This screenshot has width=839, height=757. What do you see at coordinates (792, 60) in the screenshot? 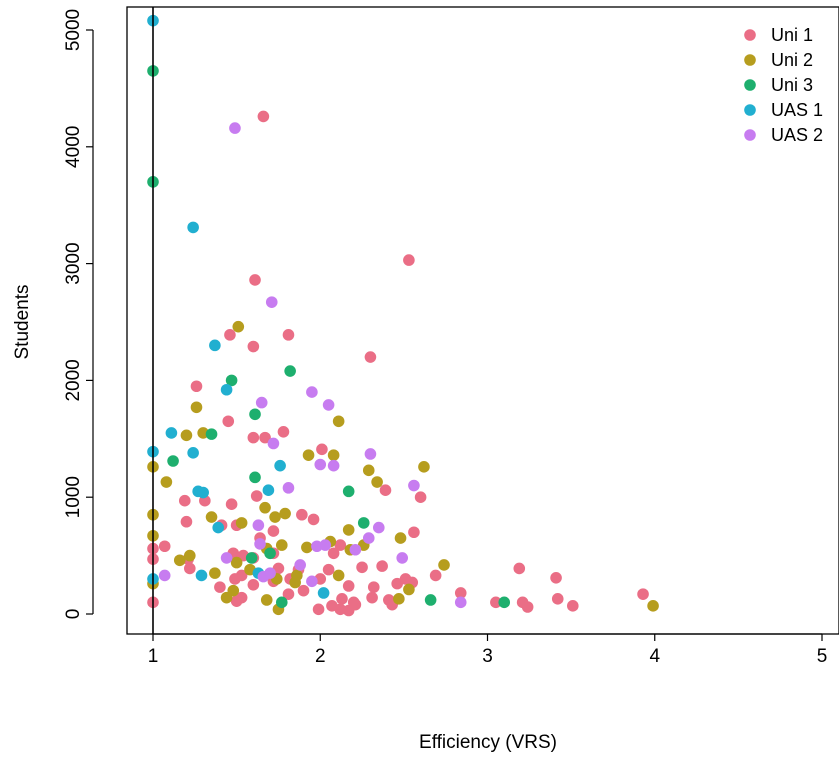
I see `legend-label-uni-2: Uni 2` at bounding box center [792, 60].